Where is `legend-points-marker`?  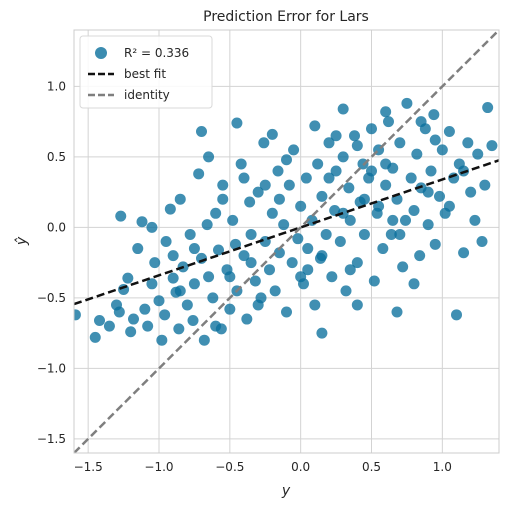 legend-points-marker is located at coordinates (101, 53).